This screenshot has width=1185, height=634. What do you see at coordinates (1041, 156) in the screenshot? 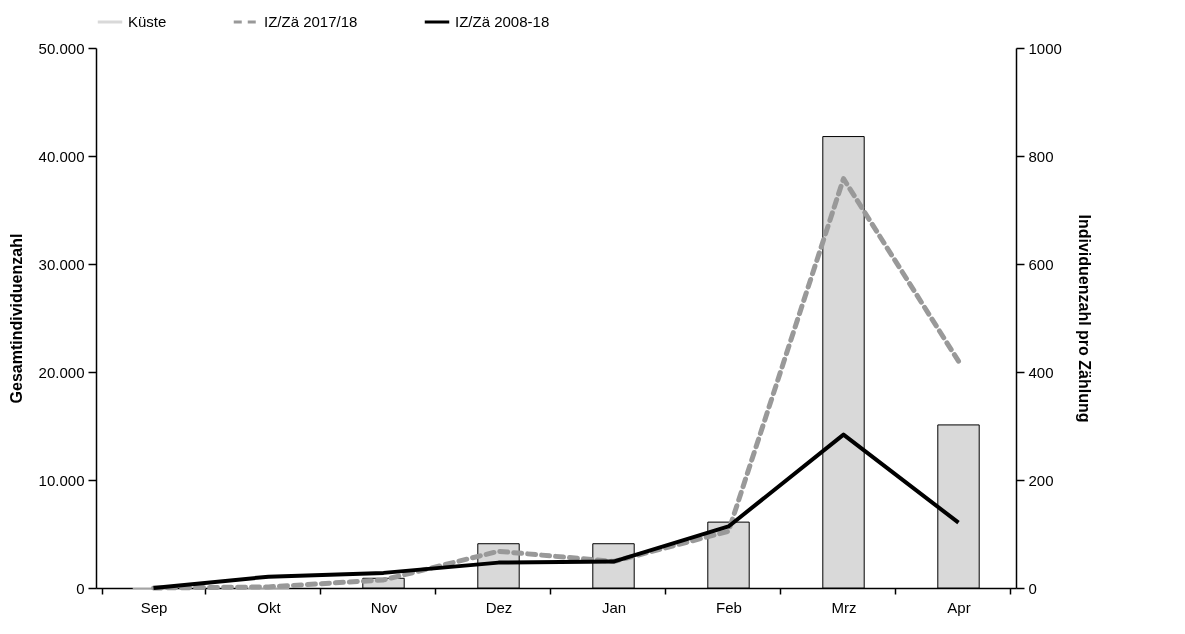
I see `y2-tick-label: 800` at bounding box center [1041, 156].